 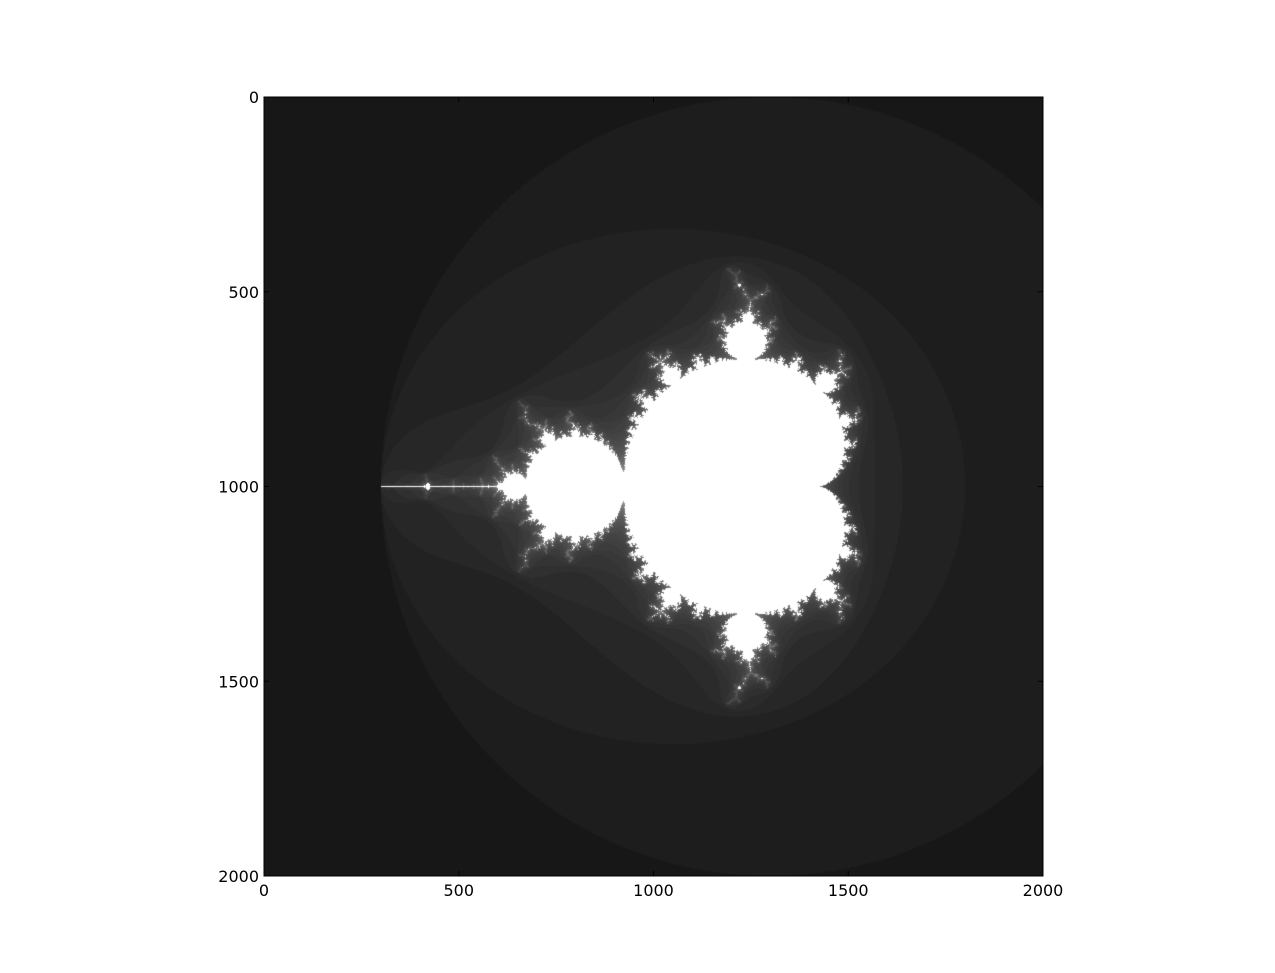 I want to click on y-tick-label: 1000, so click(x=238, y=487).